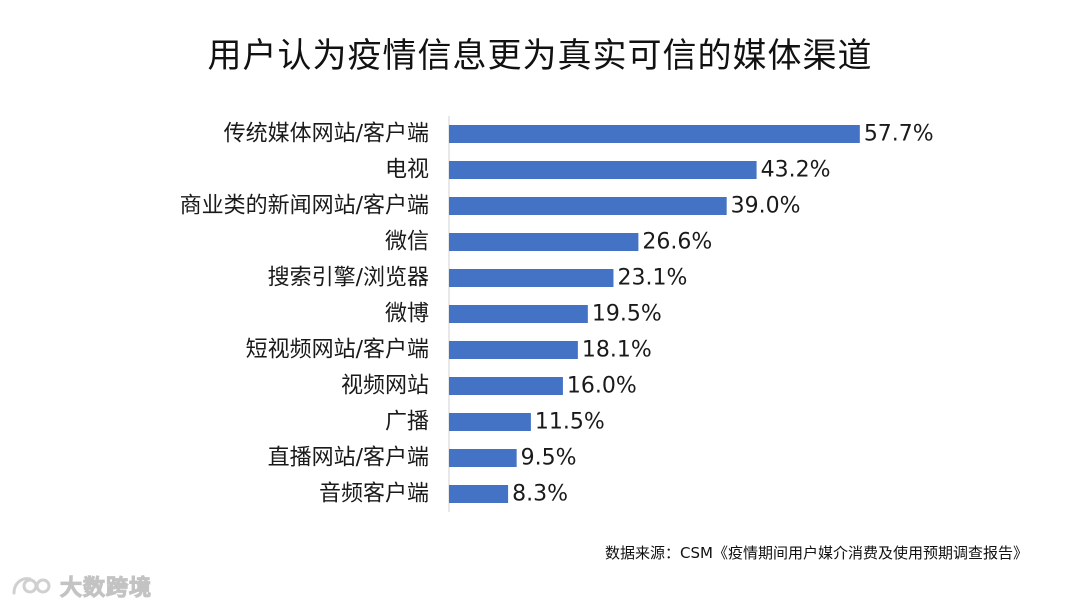 This screenshot has height=608, width=1080. What do you see at coordinates (652, 278) in the screenshot?
I see `data-label: 23.1%` at bounding box center [652, 278].